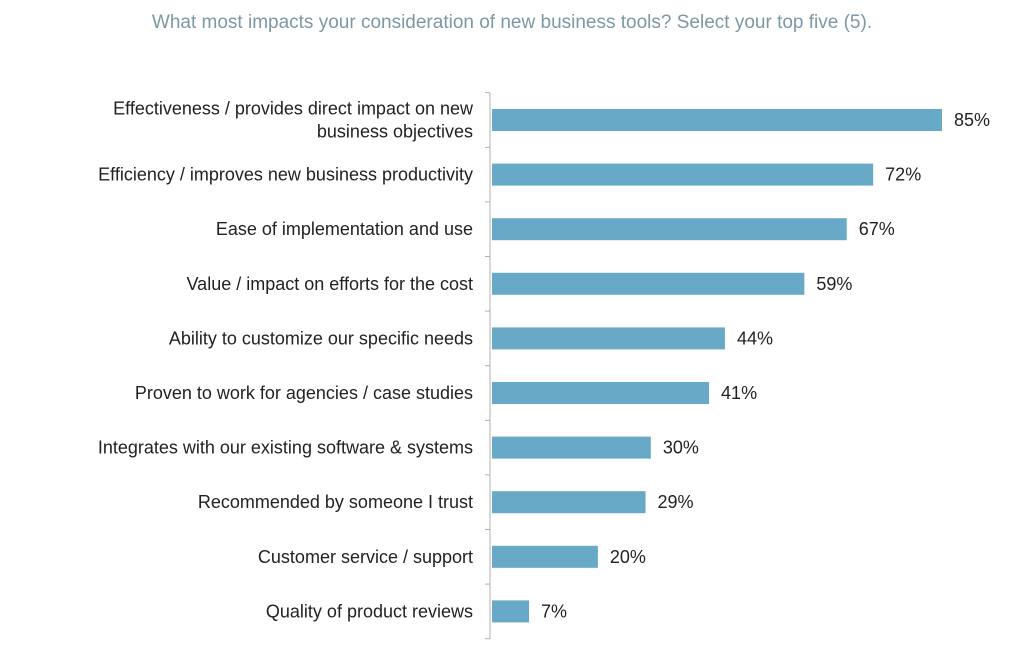  I want to click on data-label: 85%, so click(972, 120).